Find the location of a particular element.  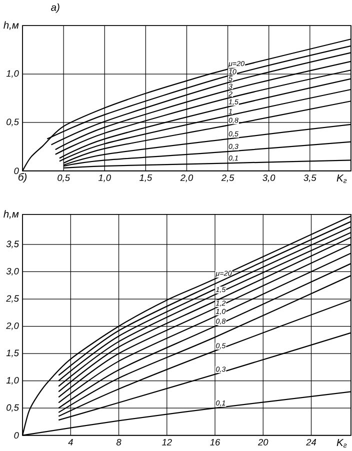

x-tick-label: 4 is located at coordinates (71, 442).